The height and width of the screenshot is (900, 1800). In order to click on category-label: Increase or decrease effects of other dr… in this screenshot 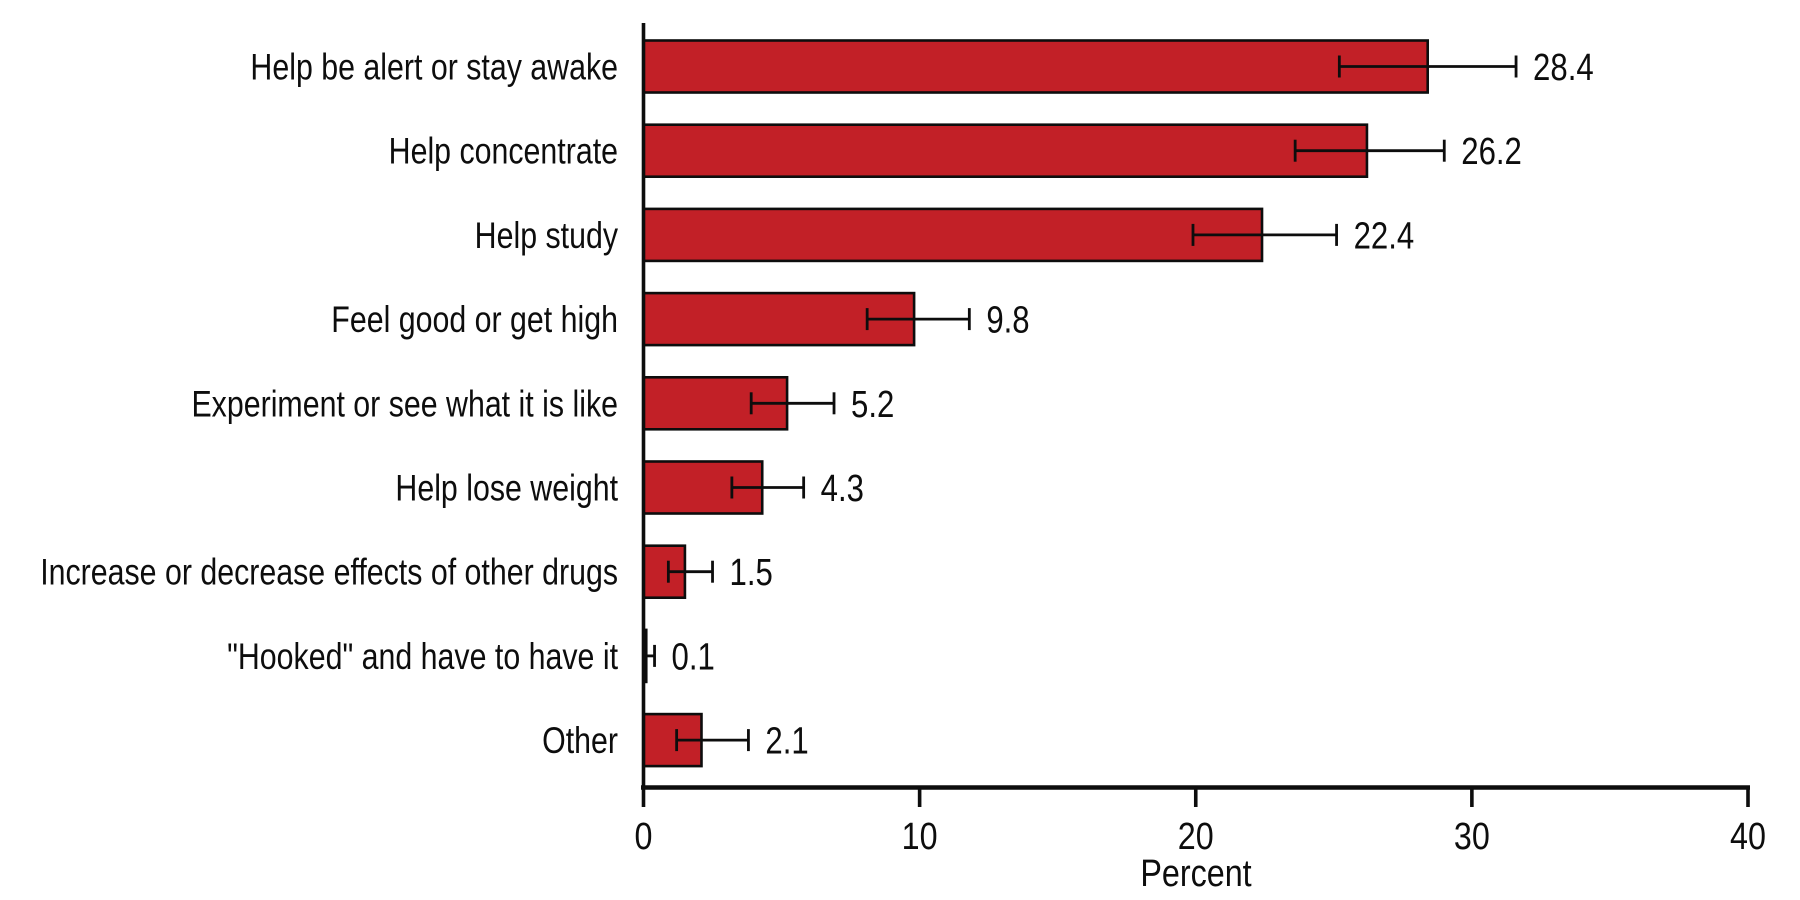, I will do `click(329, 573)`.